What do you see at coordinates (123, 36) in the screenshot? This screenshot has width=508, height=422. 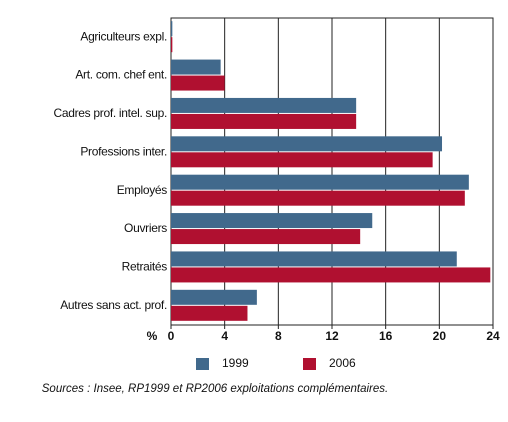 I see `y-tick-label: Agriculteurs expl.` at bounding box center [123, 36].